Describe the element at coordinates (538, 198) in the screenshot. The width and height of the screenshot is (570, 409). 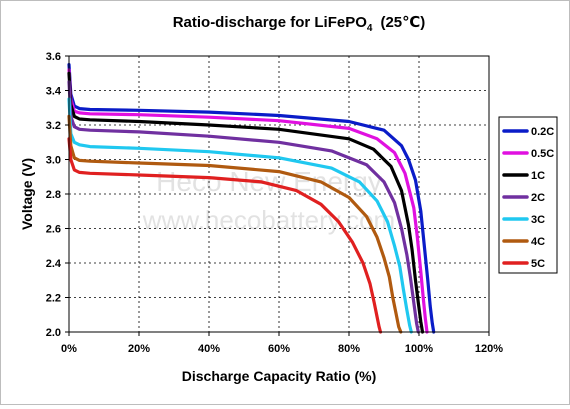
I see `legend-label-2C: 2C` at that location.